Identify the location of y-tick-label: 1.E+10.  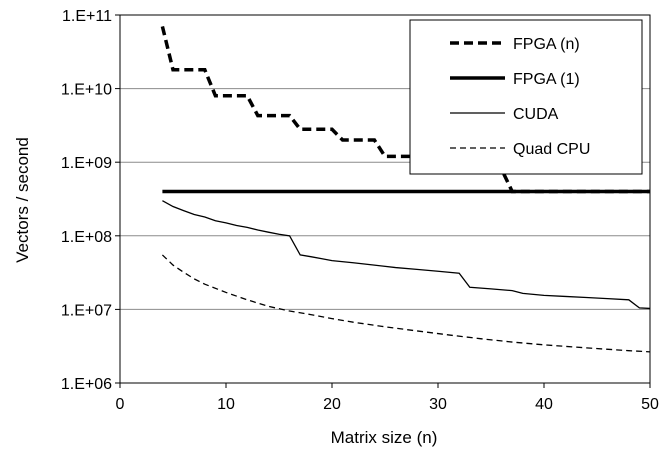
(86, 90).